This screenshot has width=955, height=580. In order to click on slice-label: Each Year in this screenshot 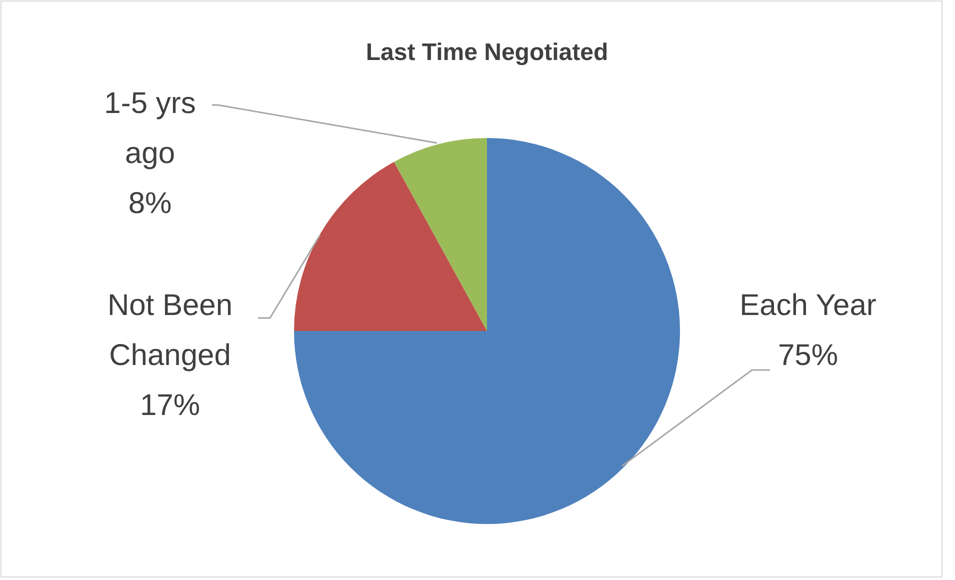, I will do `click(808, 305)`.